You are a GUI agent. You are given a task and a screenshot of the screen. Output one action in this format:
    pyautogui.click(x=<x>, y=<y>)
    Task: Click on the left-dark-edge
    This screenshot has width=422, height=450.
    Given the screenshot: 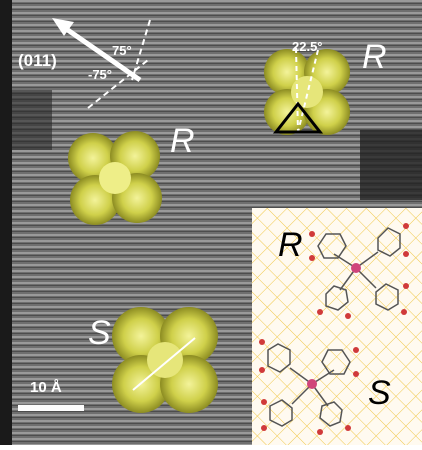 What is the action you would take?
    pyautogui.click(x=6, y=222)
    